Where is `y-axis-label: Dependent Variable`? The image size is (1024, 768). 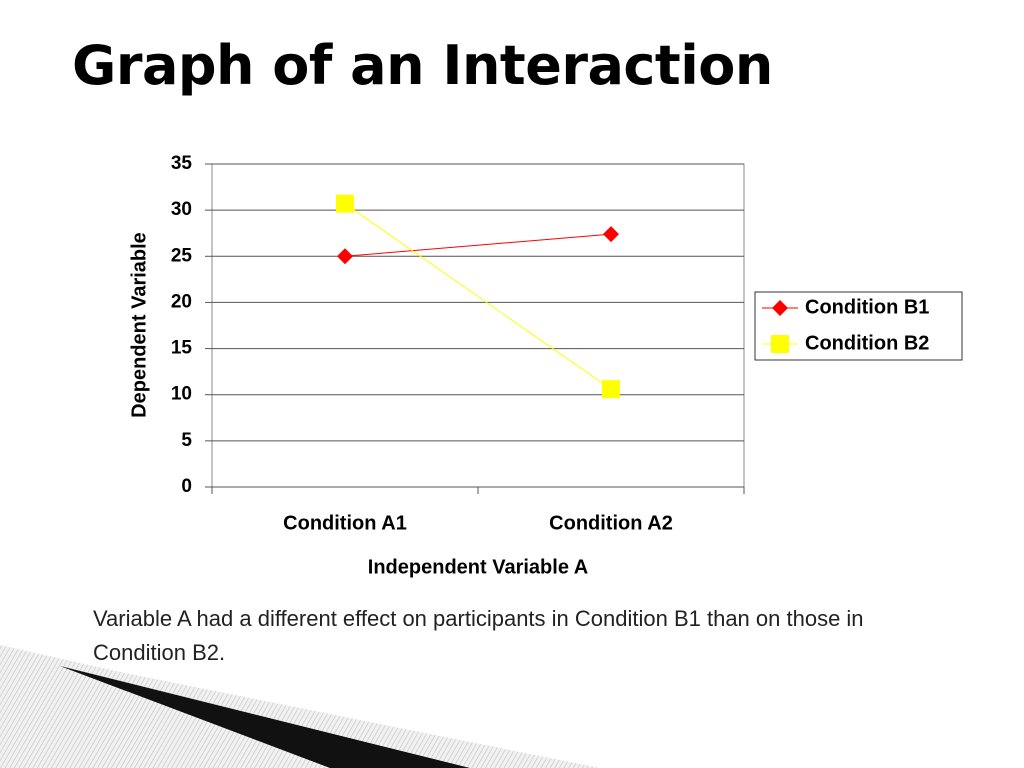 y-axis-label: Dependent Variable is located at coordinates (139, 325).